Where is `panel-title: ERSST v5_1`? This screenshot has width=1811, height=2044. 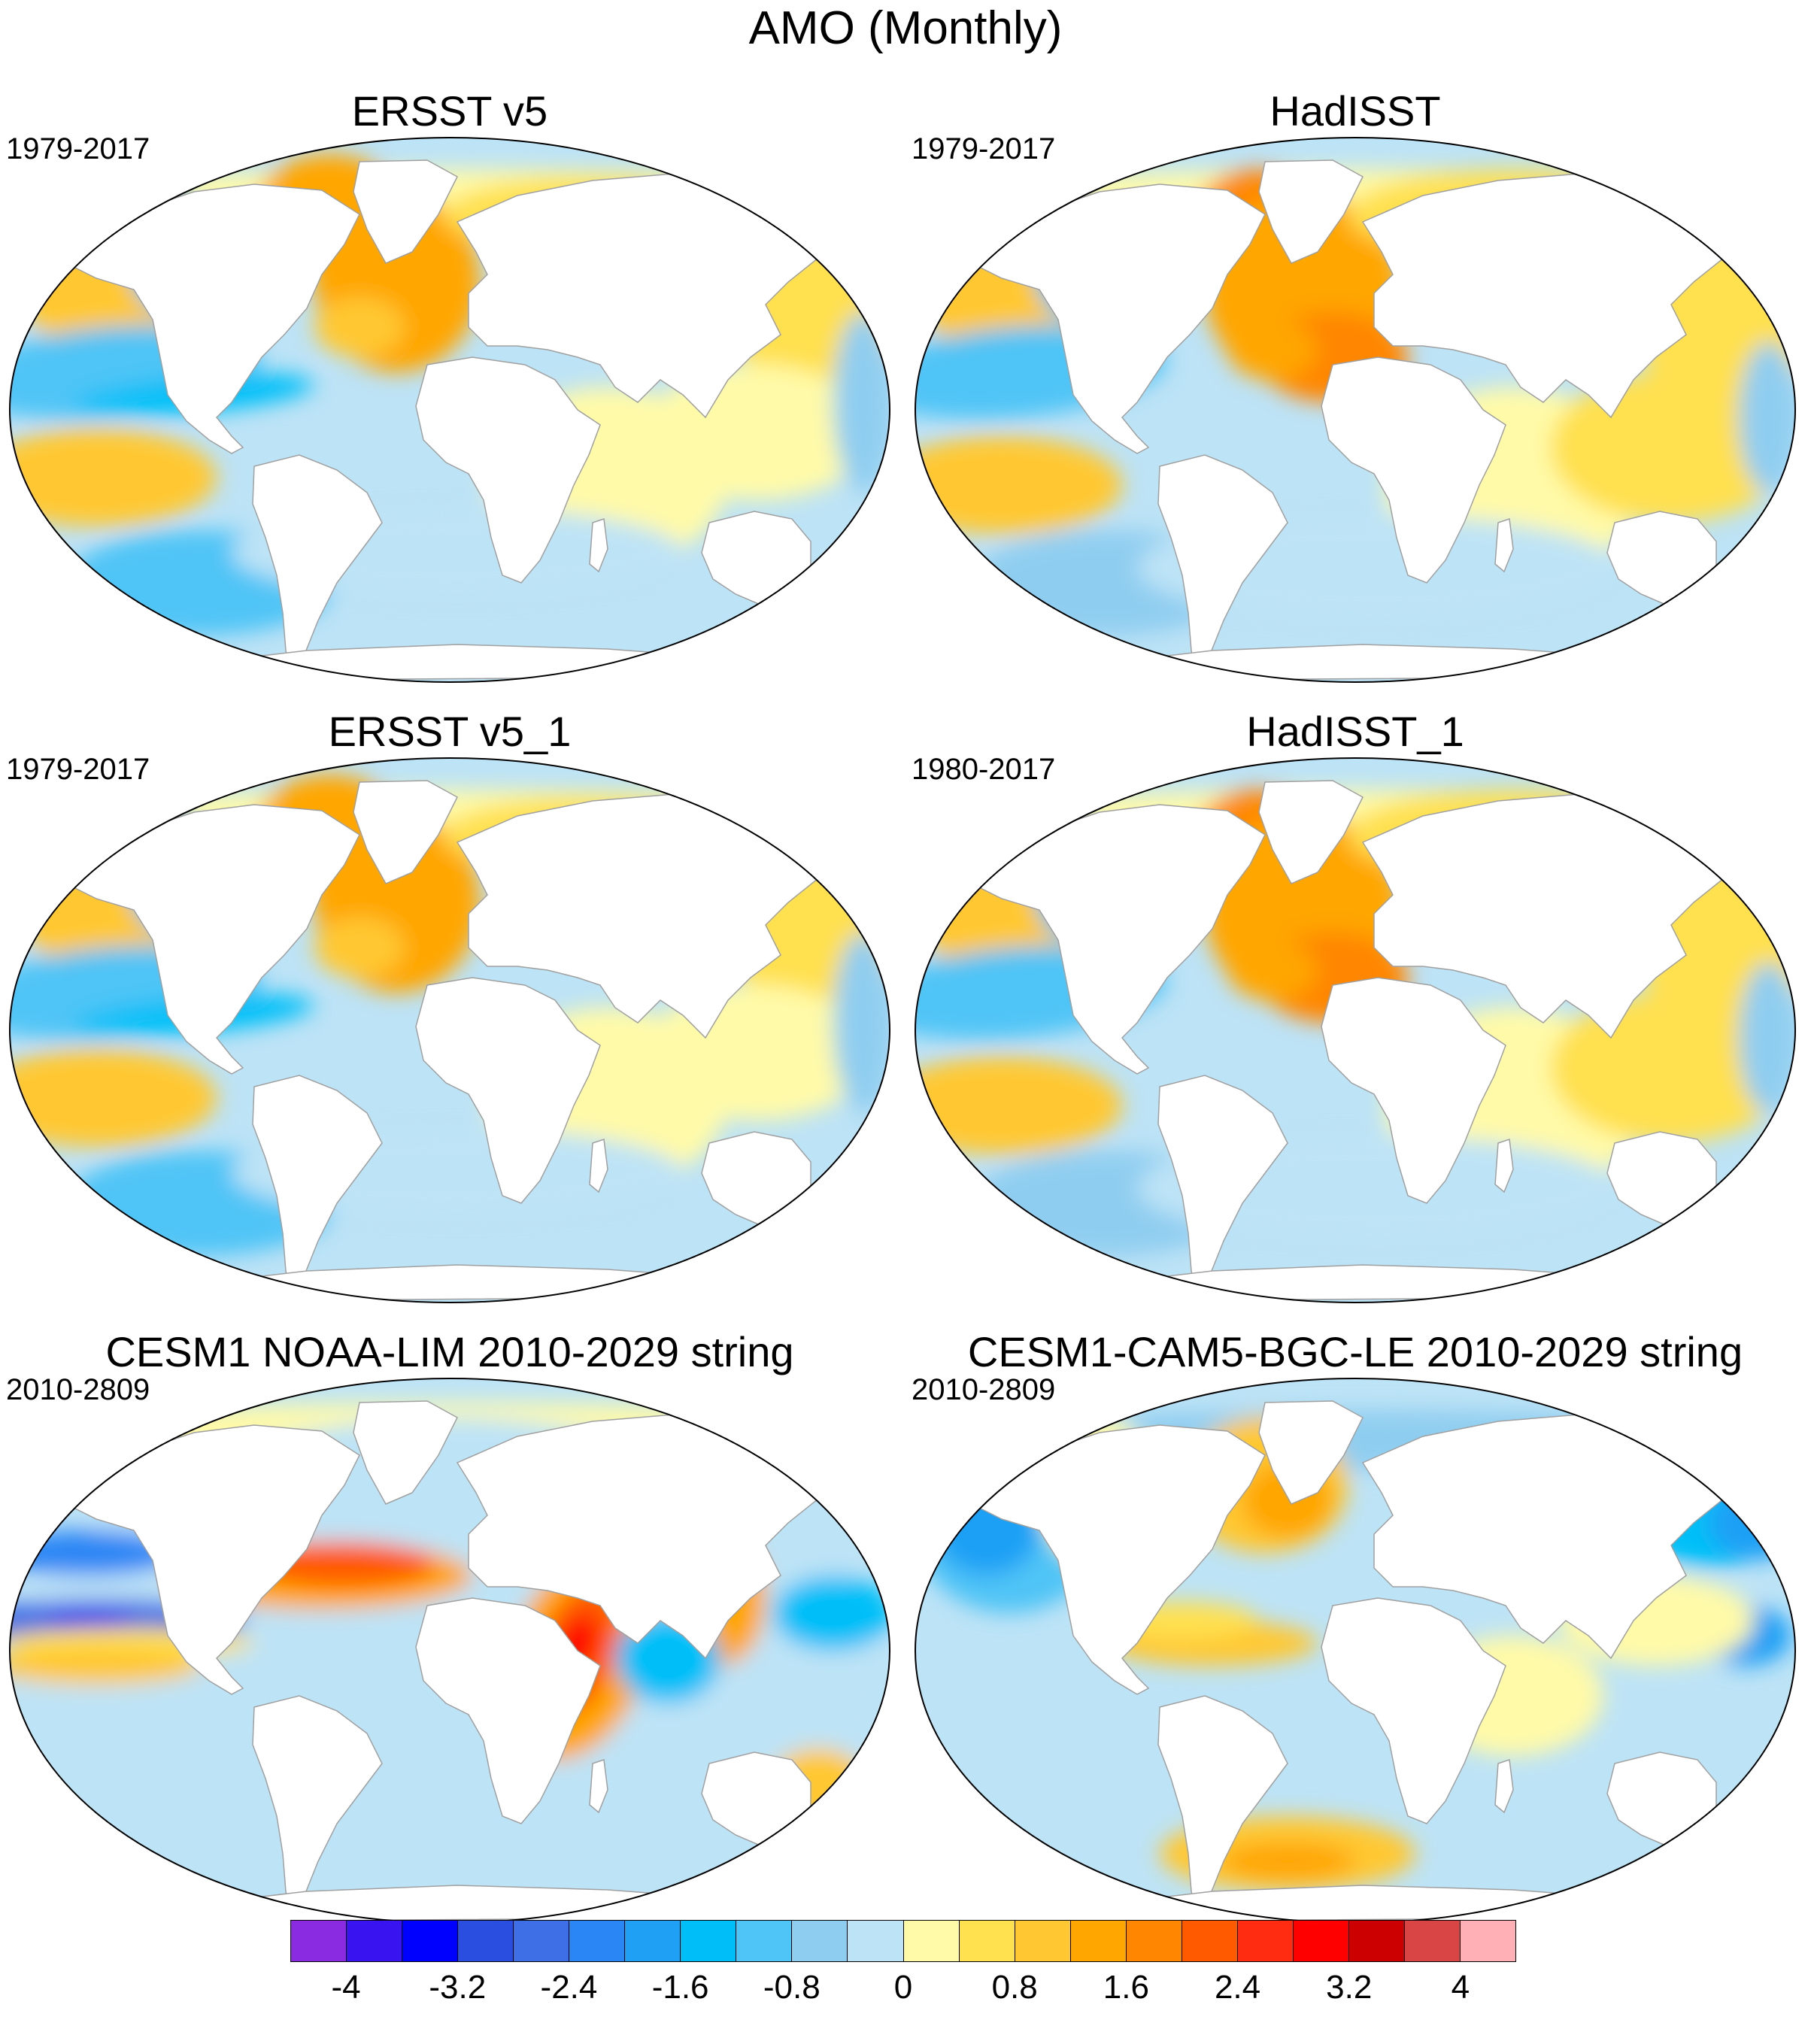
panel-title: ERSST v5_1 is located at coordinates (450, 731).